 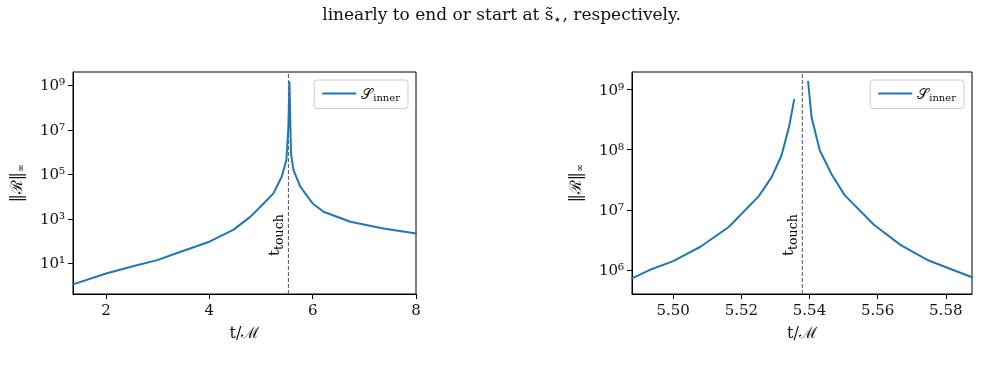 What do you see at coordinates (312, 309) in the screenshot?
I see `x-tick-label: 6` at bounding box center [312, 309].